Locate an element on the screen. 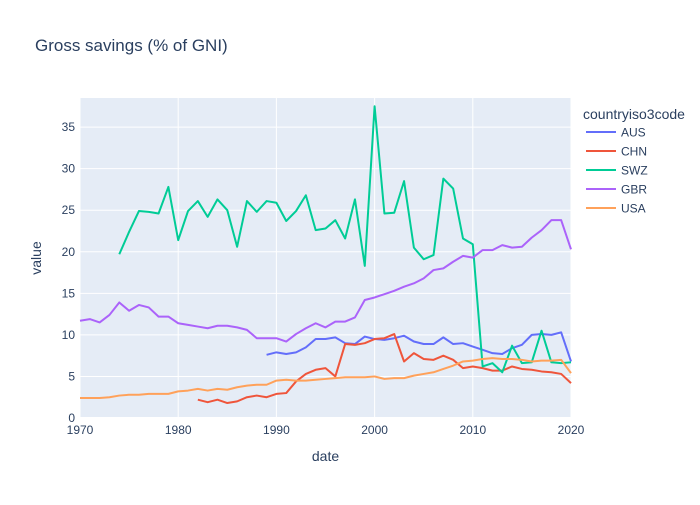  legend-item-chn: CHN is located at coordinates (616, 152).